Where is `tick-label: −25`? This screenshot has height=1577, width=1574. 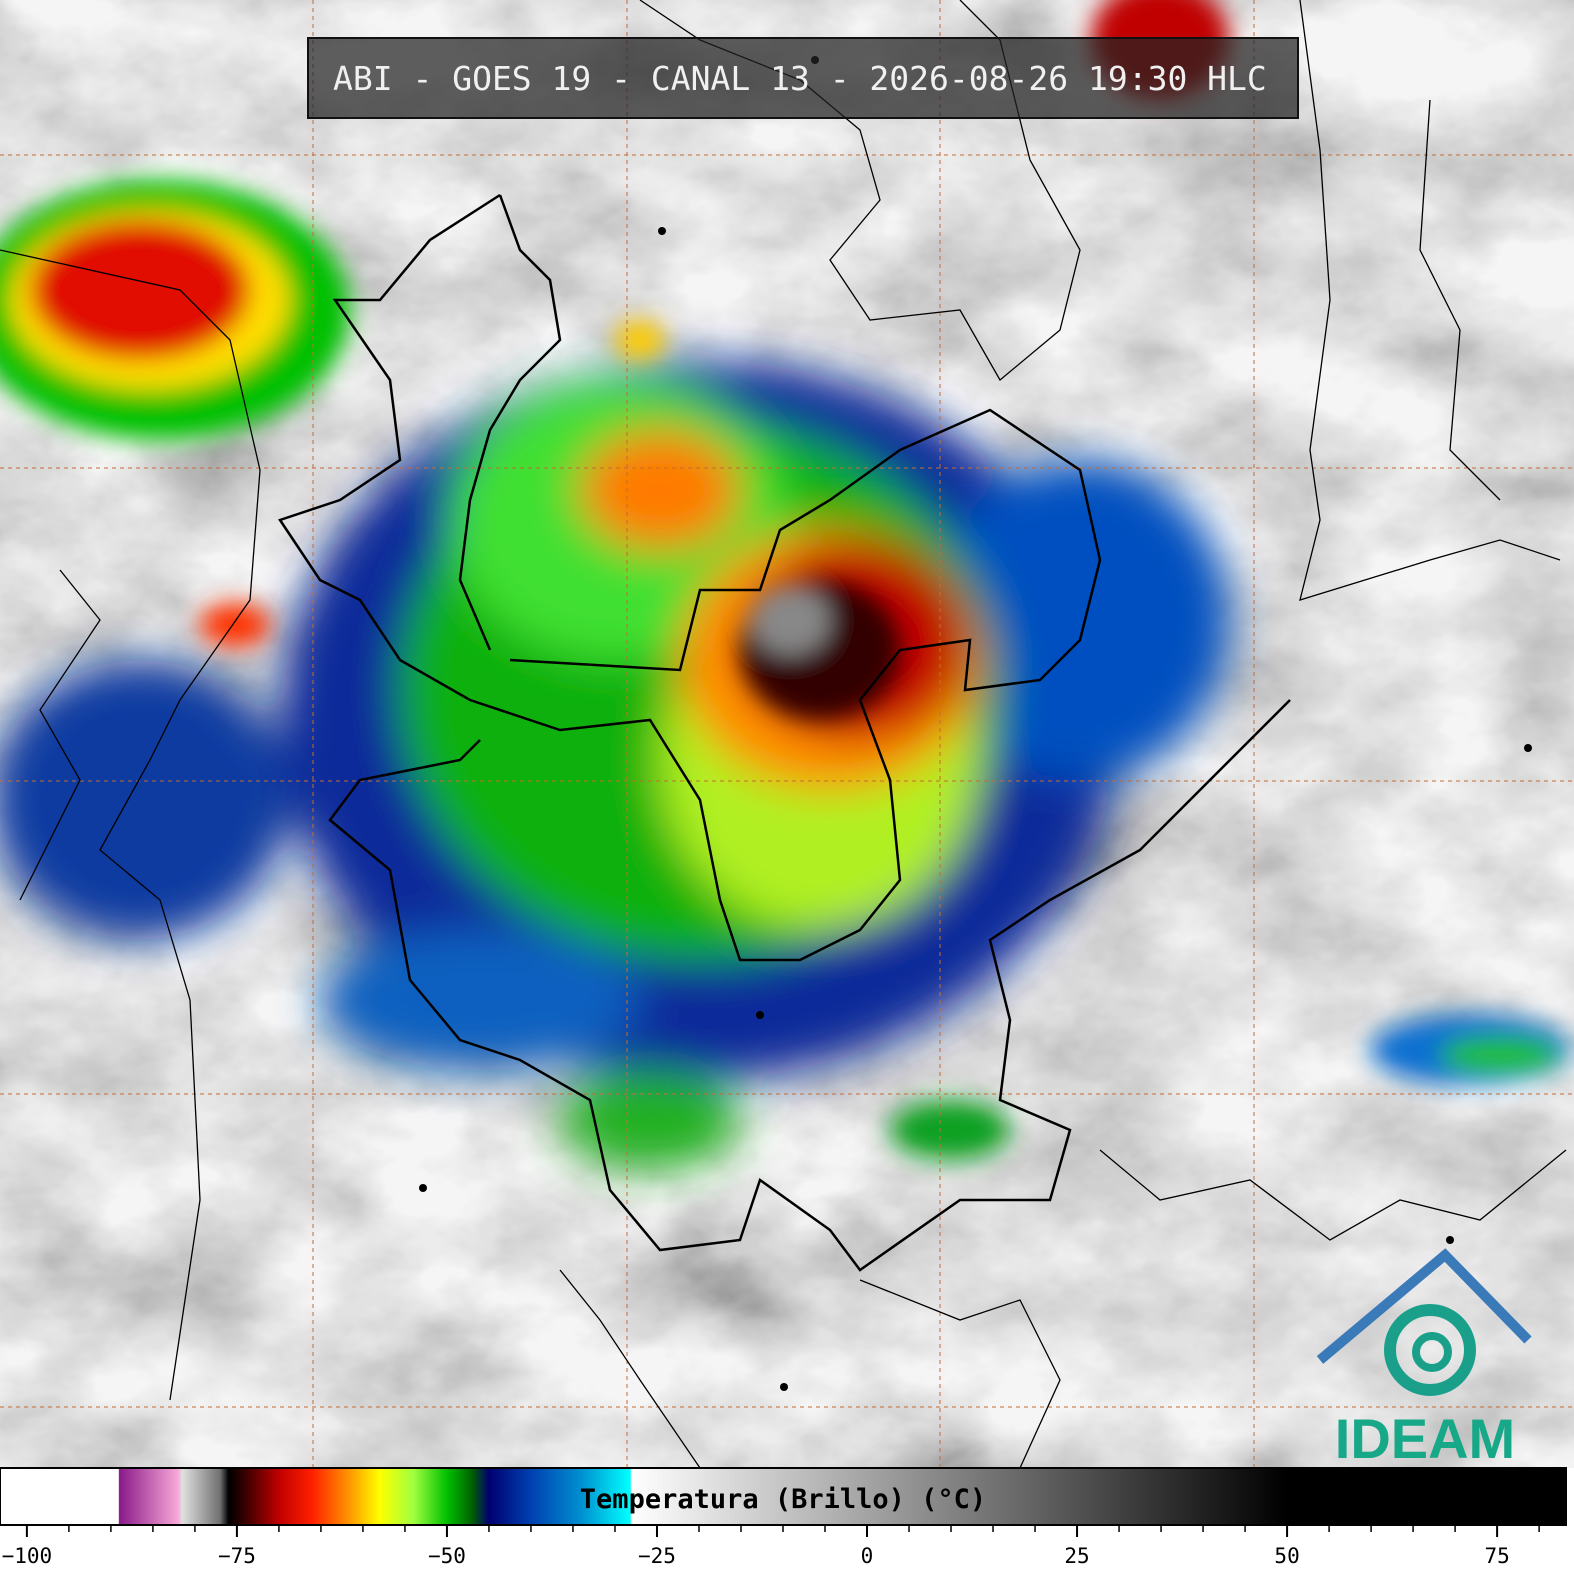 tick-label: −25 is located at coordinates (657, 1556).